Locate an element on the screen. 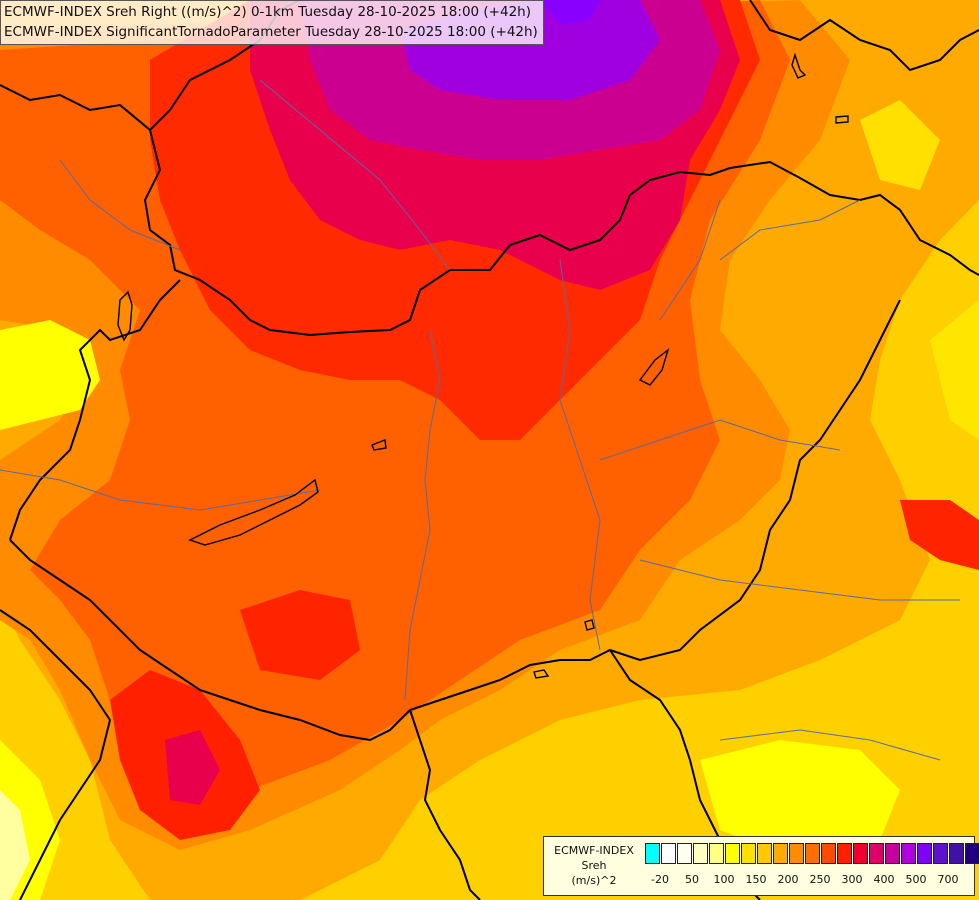 The image size is (979, 900). legend-title: ECMWF-INDEX is located at coordinates (594, 850).